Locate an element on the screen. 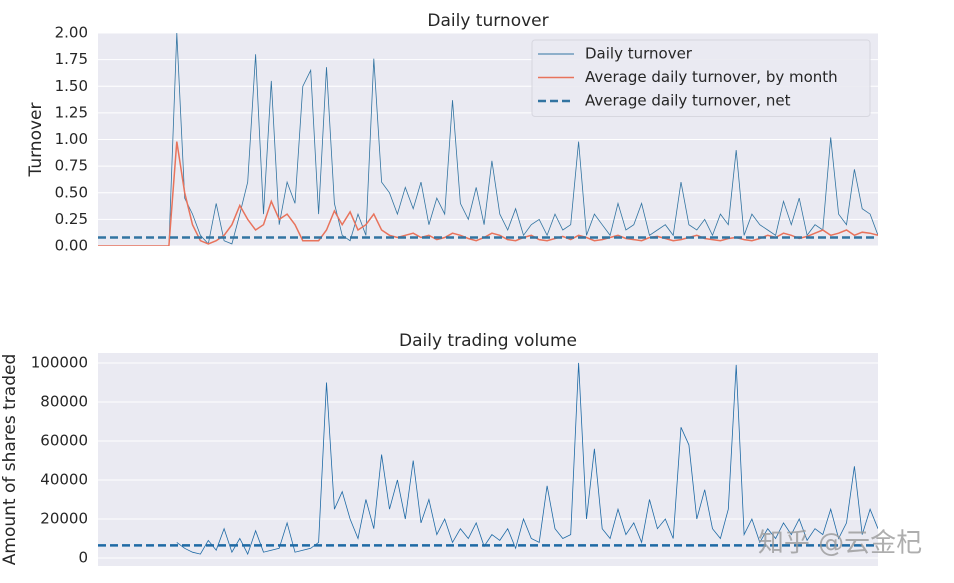 The height and width of the screenshot is (583, 954). y-tick-label: 1.25 is located at coordinates (71, 112).